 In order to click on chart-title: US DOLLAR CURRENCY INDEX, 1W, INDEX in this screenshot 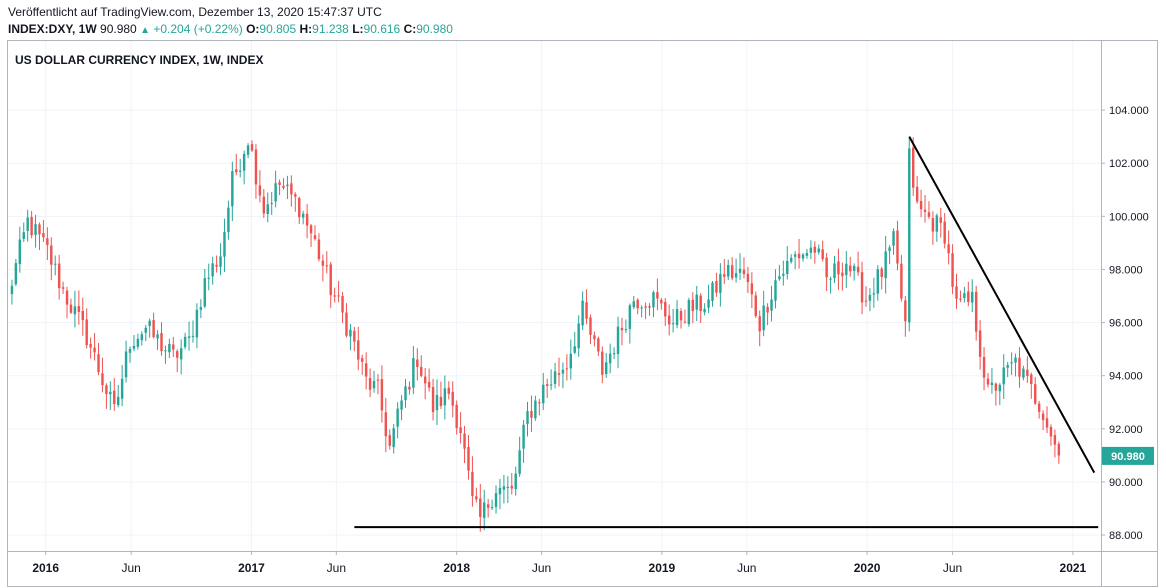, I will do `click(139, 60)`.